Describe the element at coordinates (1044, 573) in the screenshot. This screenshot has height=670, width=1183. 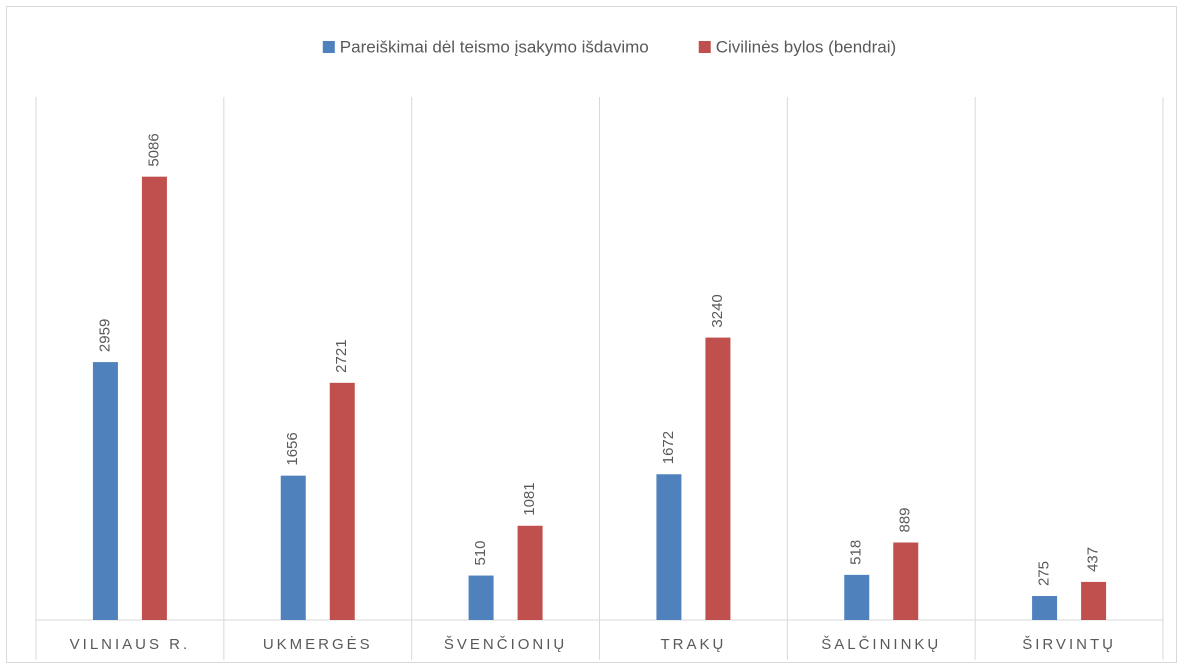
I see `data-label: 275` at that location.